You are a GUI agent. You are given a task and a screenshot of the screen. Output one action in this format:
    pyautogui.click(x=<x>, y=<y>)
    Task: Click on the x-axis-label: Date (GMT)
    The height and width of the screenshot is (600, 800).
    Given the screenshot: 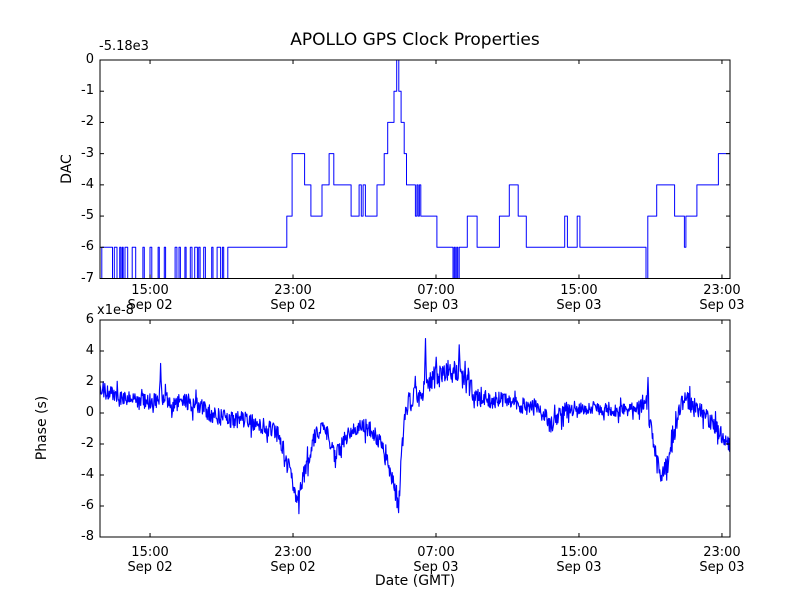 What is the action you would take?
    pyautogui.click(x=415, y=581)
    